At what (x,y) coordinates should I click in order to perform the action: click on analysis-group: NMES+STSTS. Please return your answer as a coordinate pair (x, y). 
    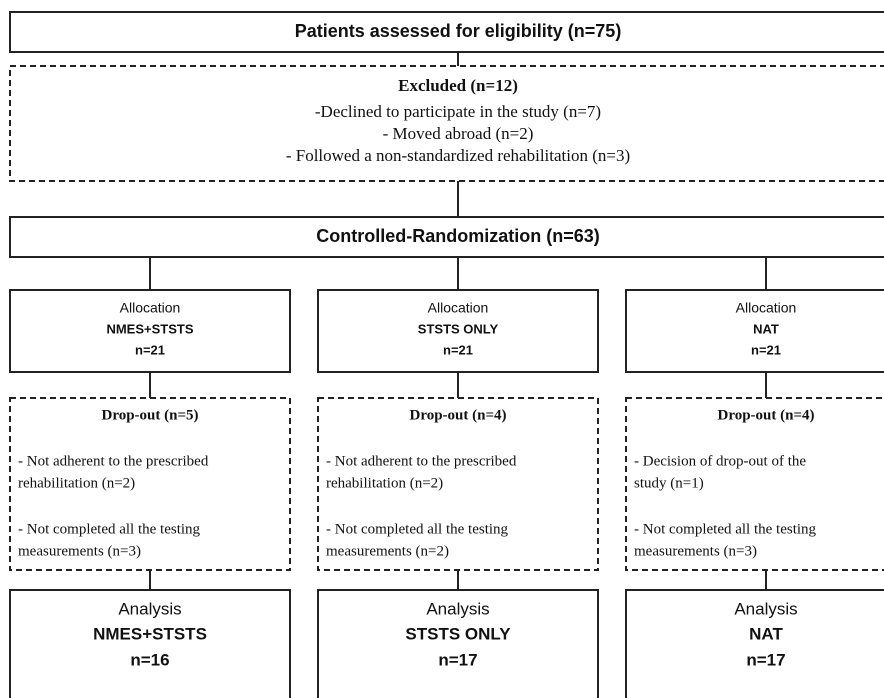
    Looking at the image, I should click on (150, 633).